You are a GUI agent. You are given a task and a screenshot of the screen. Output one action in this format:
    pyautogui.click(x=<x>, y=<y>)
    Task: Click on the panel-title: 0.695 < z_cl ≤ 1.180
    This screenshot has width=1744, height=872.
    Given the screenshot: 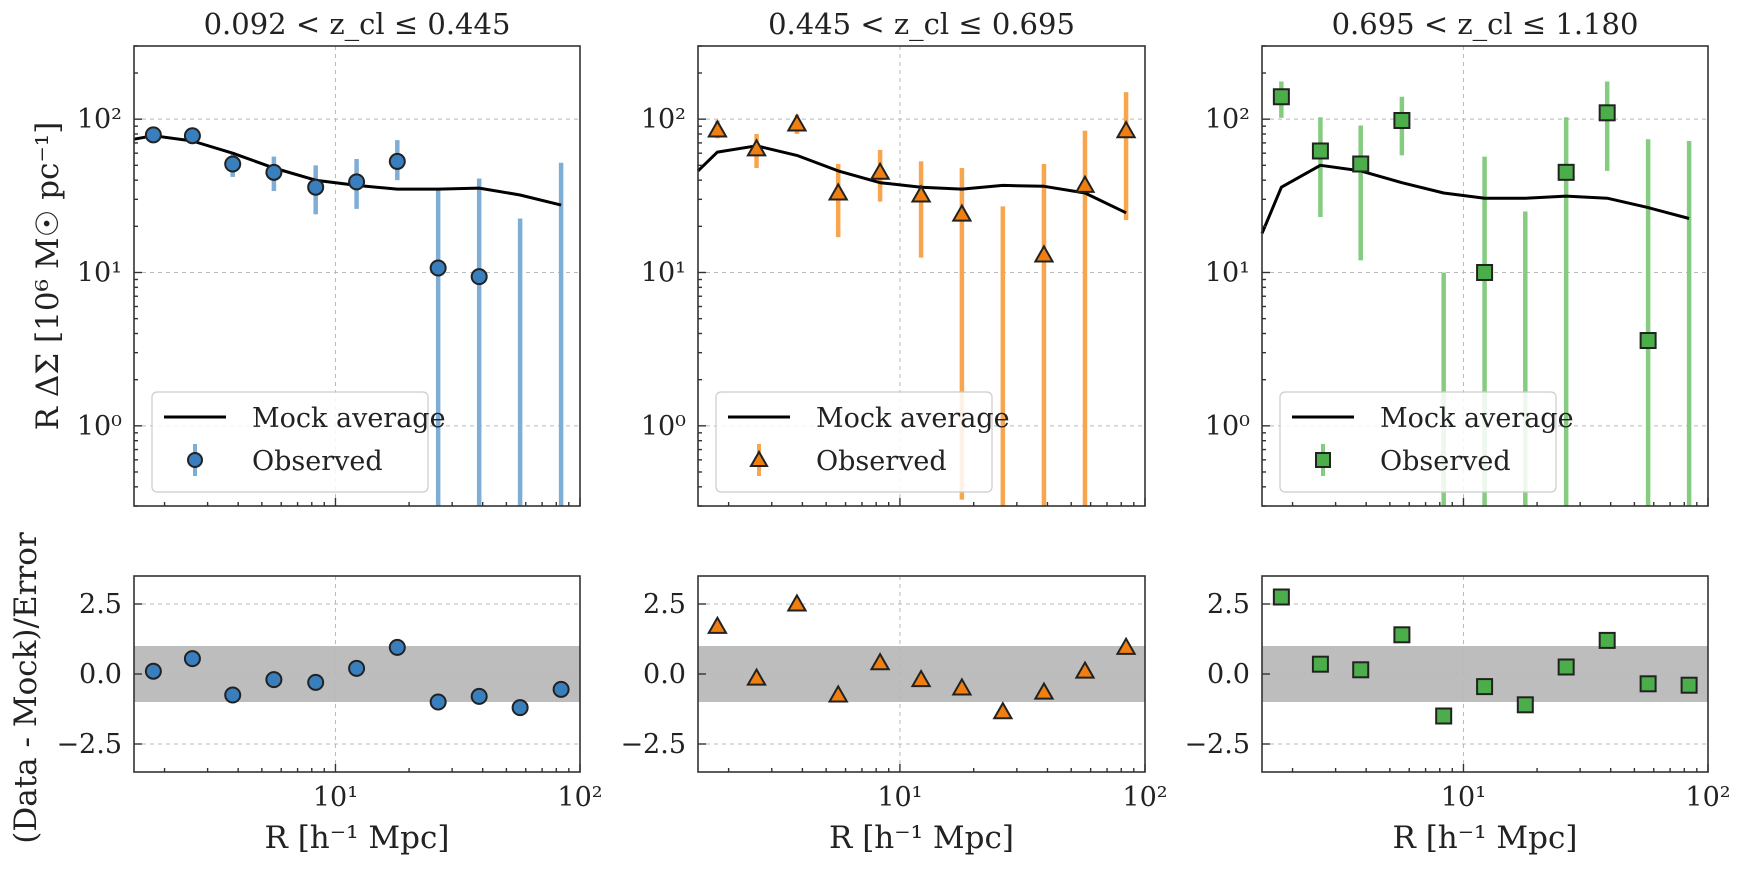 What is the action you would take?
    pyautogui.click(x=1485, y=24)
    